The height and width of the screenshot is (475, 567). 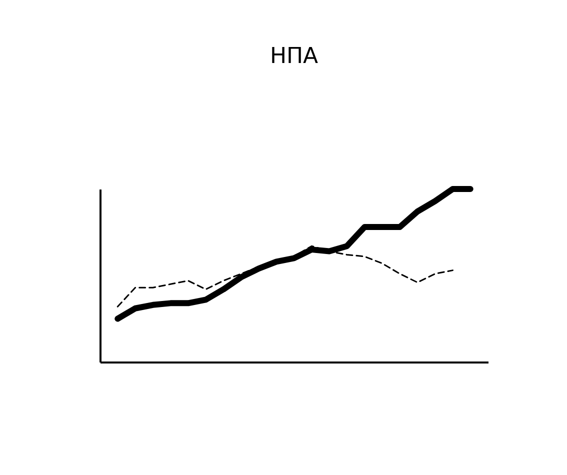 What do you see at coordinates (294, 56) in the screenshot?
I see `chart-title: НПА` at bounding box center [294, 56].